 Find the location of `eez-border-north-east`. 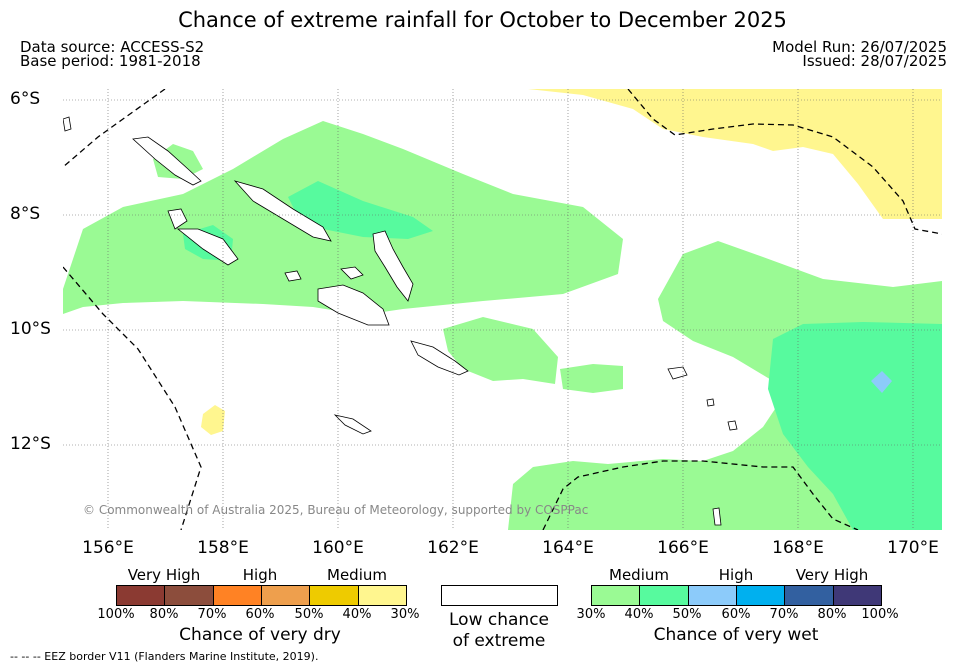

eez-border-north-east is located at coordinates (784, 162).